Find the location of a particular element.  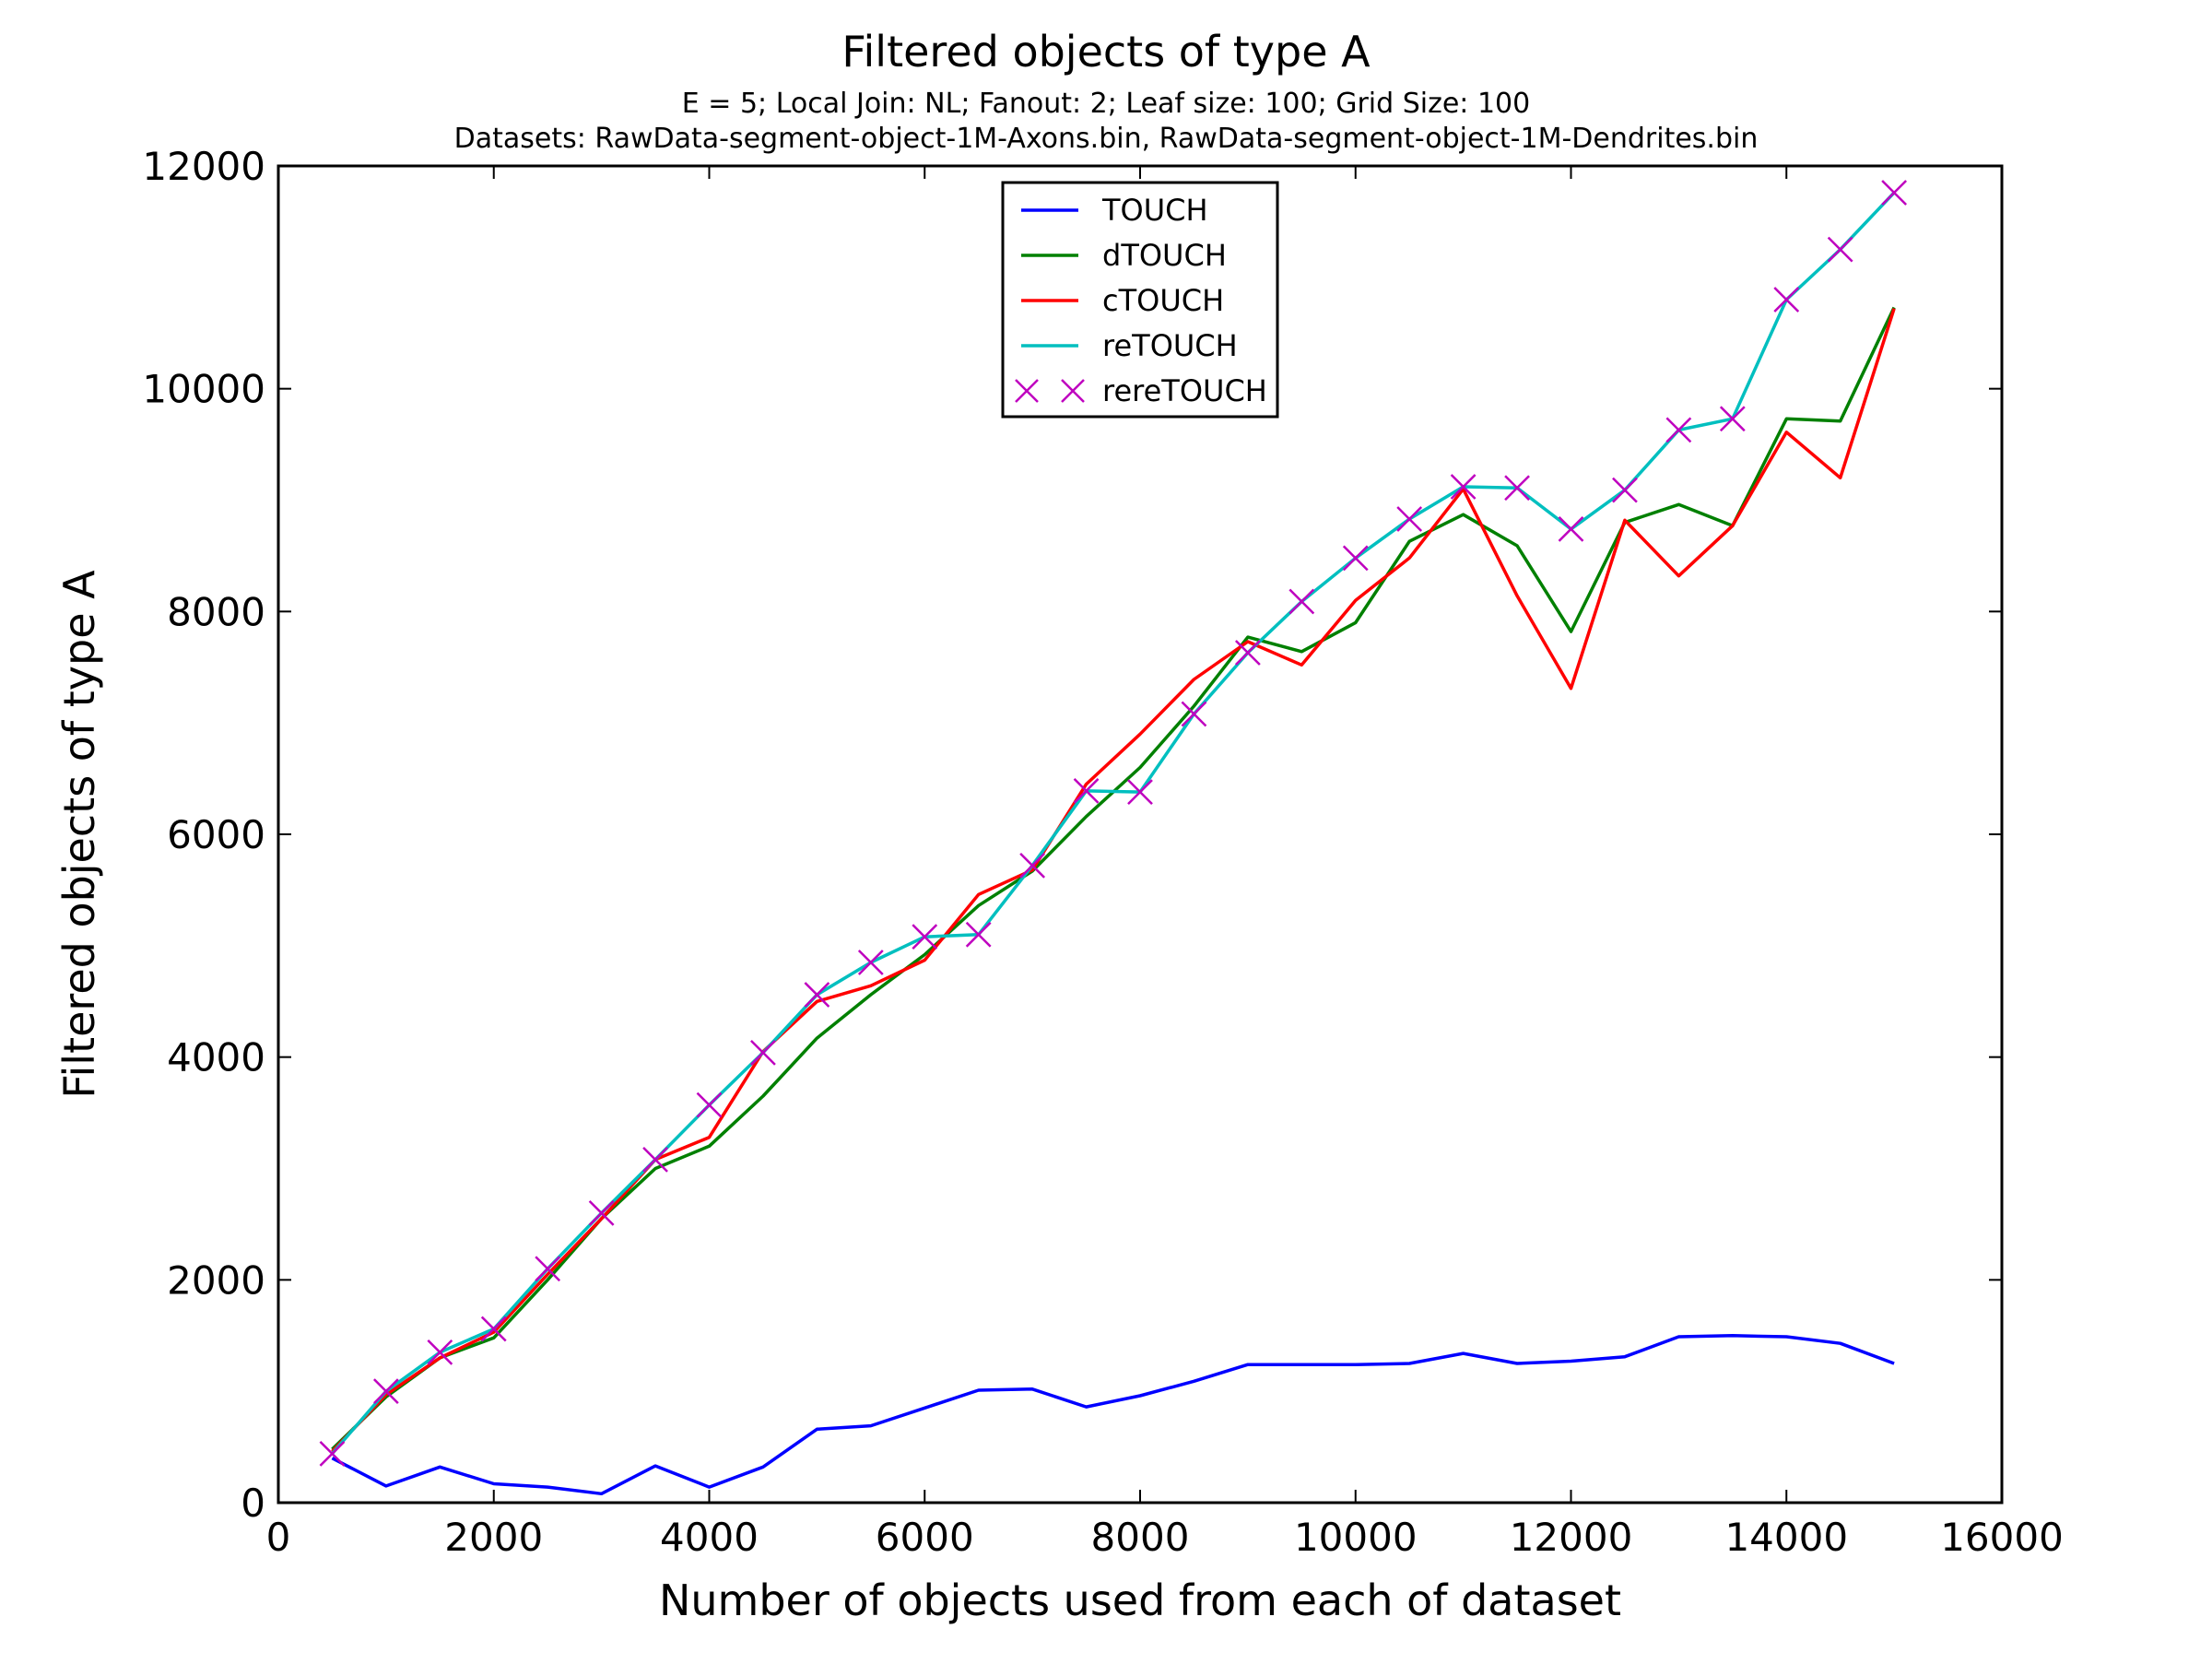

x-tick-label: 16000 is located at coordinates (2002, 1537).